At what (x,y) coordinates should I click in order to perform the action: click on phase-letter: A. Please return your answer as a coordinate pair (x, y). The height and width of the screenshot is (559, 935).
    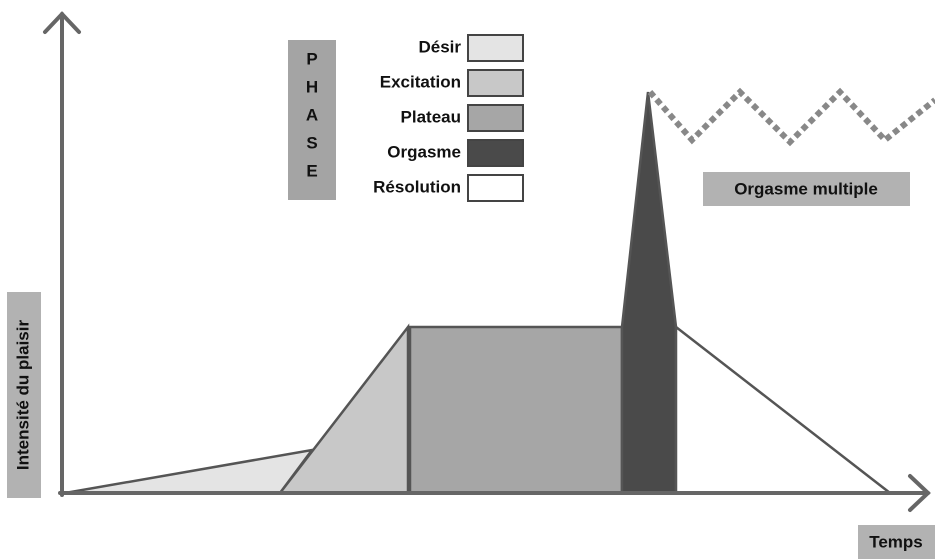
    Looking at the image, I should click on (312, 114).